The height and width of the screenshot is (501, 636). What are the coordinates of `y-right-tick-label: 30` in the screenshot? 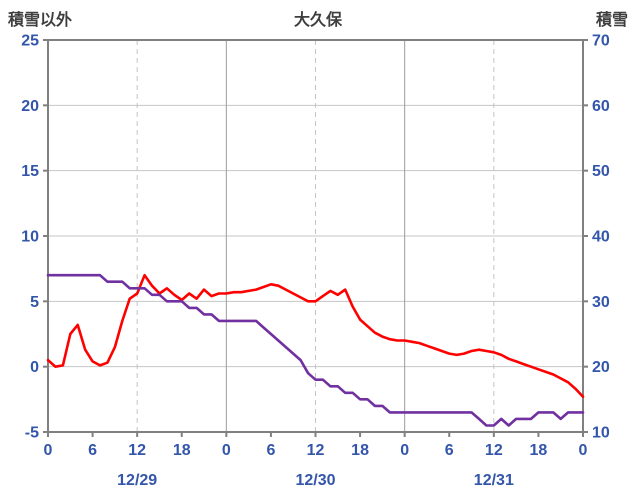 It's located at (601, 302).